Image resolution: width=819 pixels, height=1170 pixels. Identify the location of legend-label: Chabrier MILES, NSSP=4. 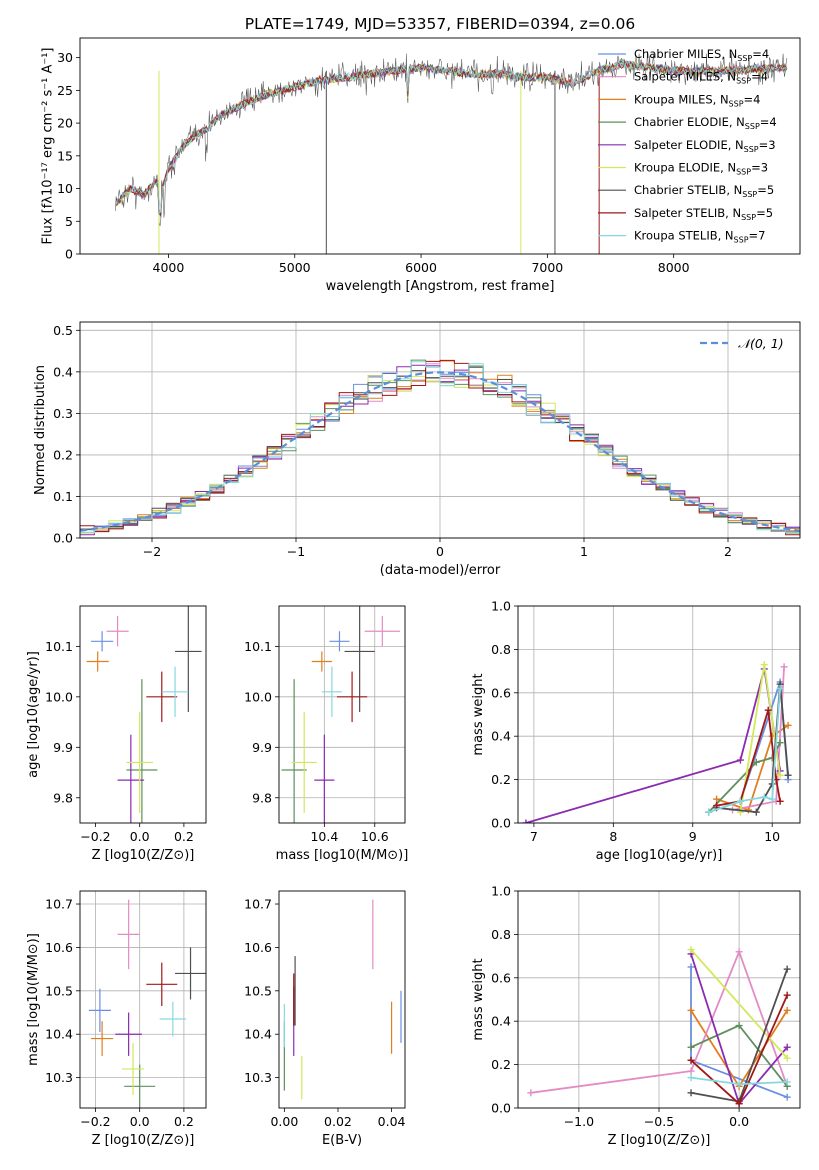
(701, 55).